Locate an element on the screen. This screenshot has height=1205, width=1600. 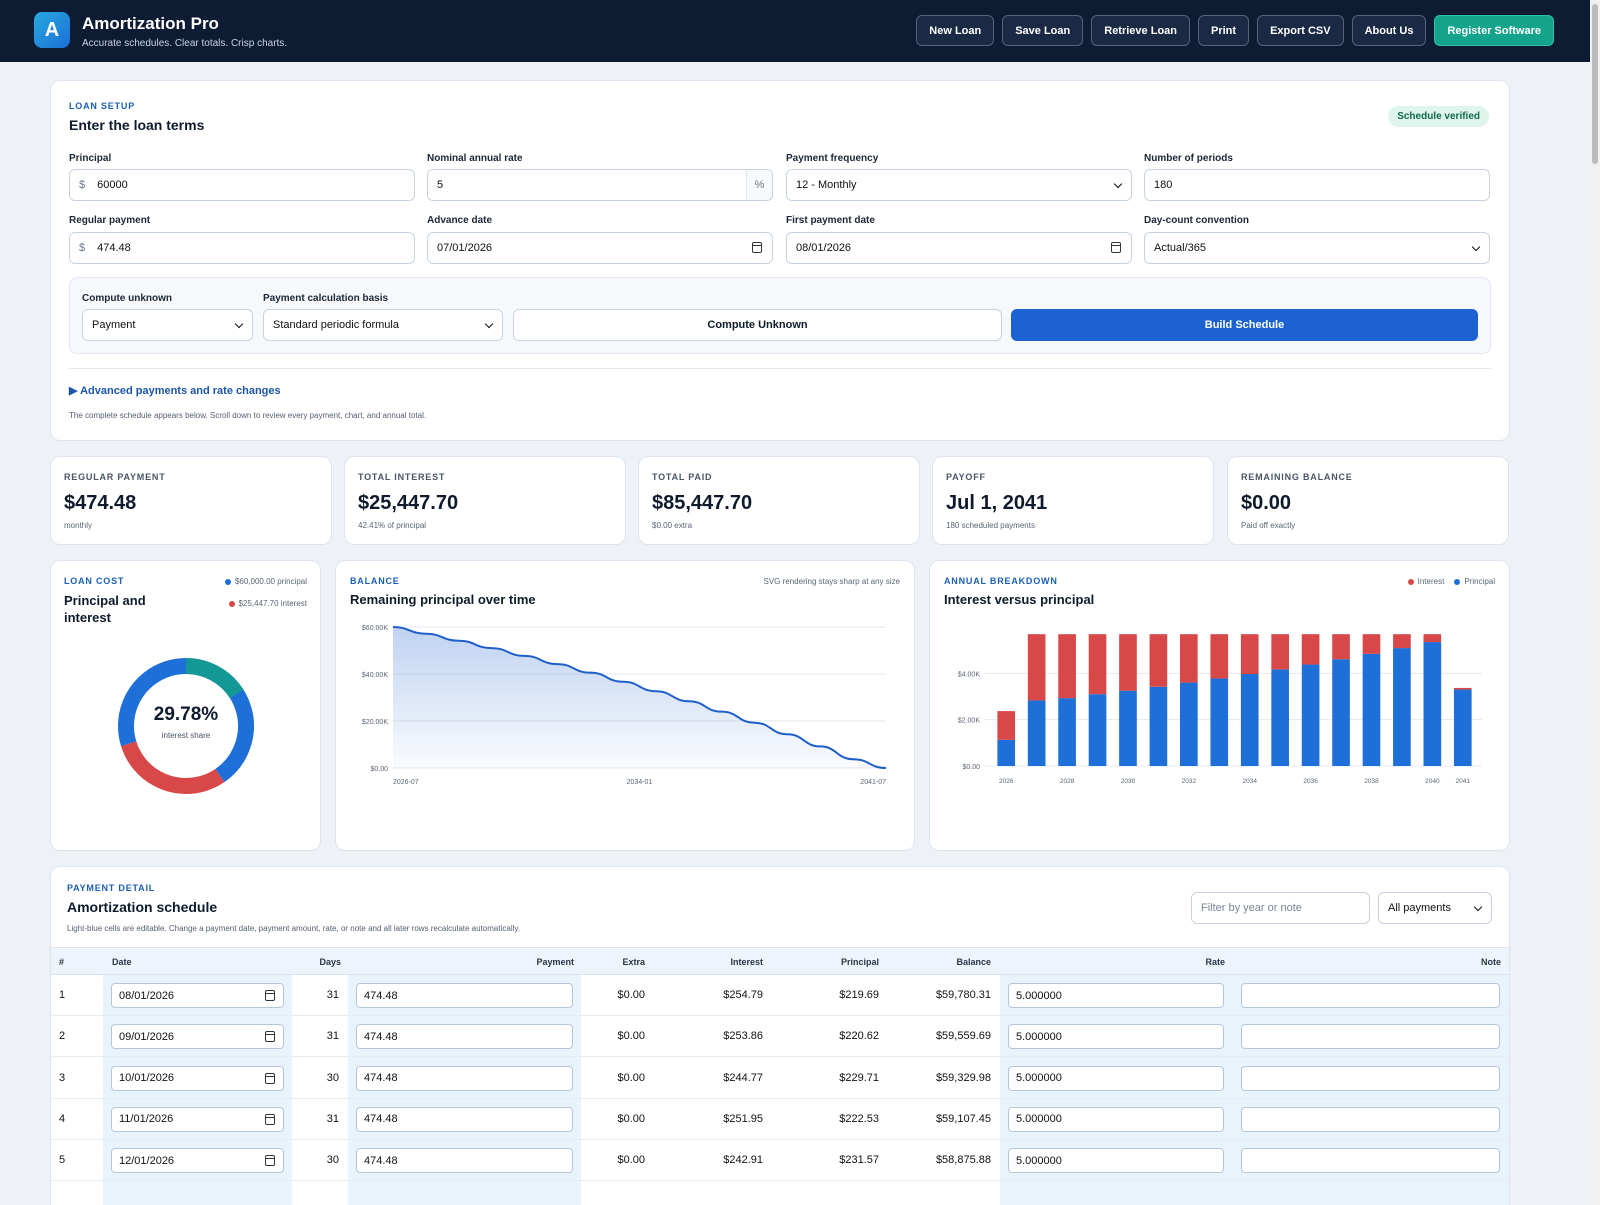
bar-principal-2033 is located at coordinates (1219, 722).